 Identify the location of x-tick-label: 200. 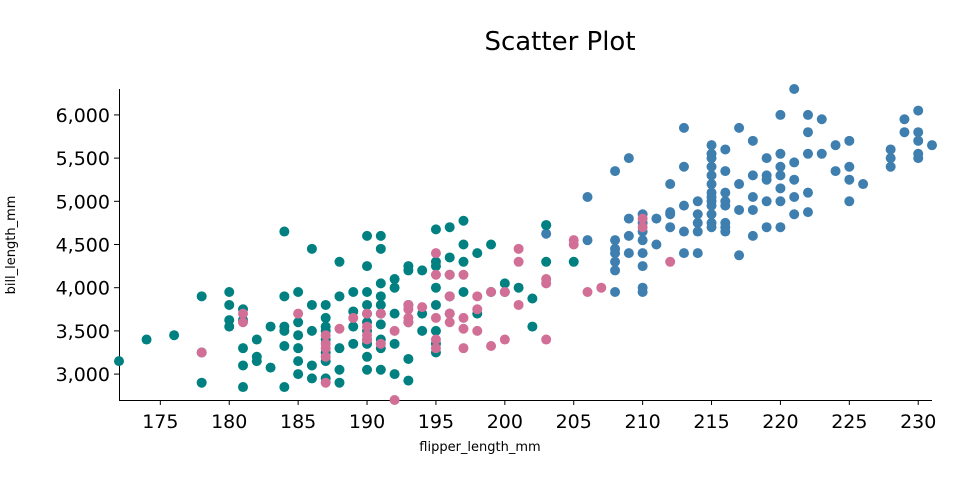
(505, 422).